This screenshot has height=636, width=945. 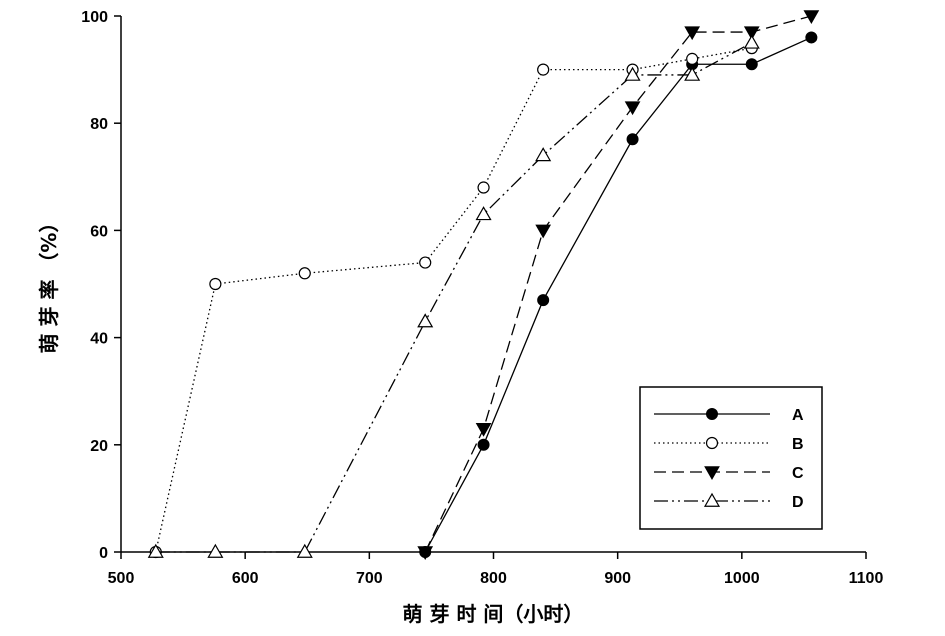 I want to click on y-tick-label-60: 60, so click(x=99, y=231).